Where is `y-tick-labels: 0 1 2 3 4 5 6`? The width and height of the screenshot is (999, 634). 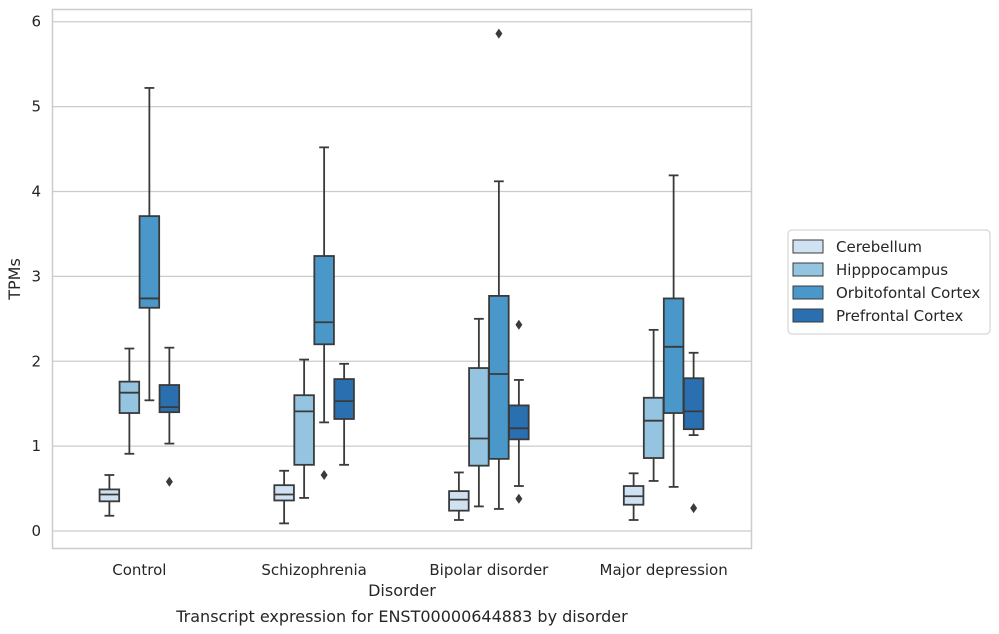 y-tick-labels: 0 1 2 3 4 5 6 is located at coordinates (36, 276).